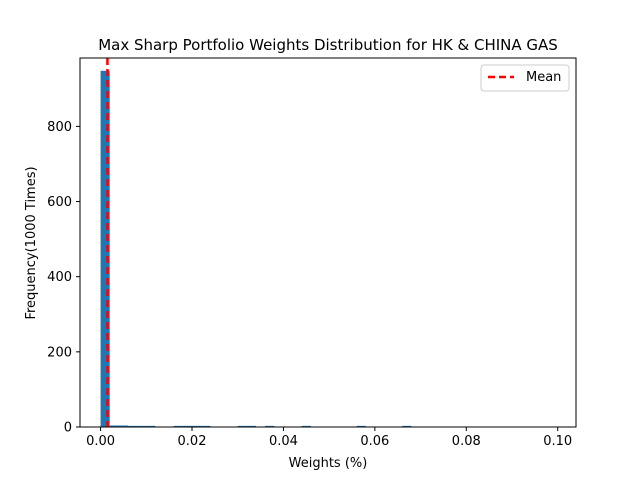 This screenshot has width=640, height=480. What do you see at coordinates (68, 428) in the screenshot?
I see `y-tick-label-0: 0` at bounding box center [68, 428].